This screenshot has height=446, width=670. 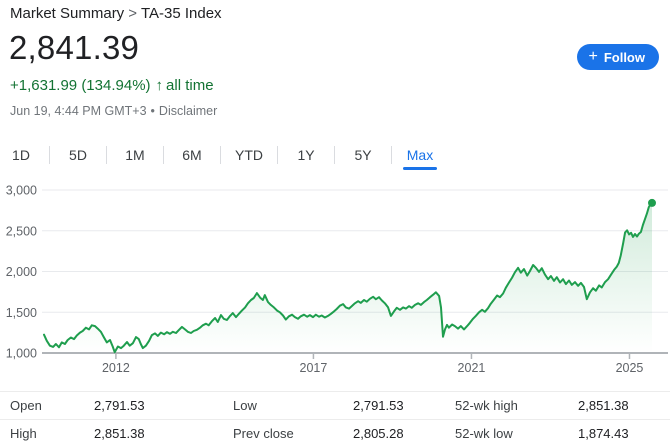 What do you see at coordinates (21, 354) in the screenshot?
I see `y-axis-label: 1,000` at bounding box center [21, 354].